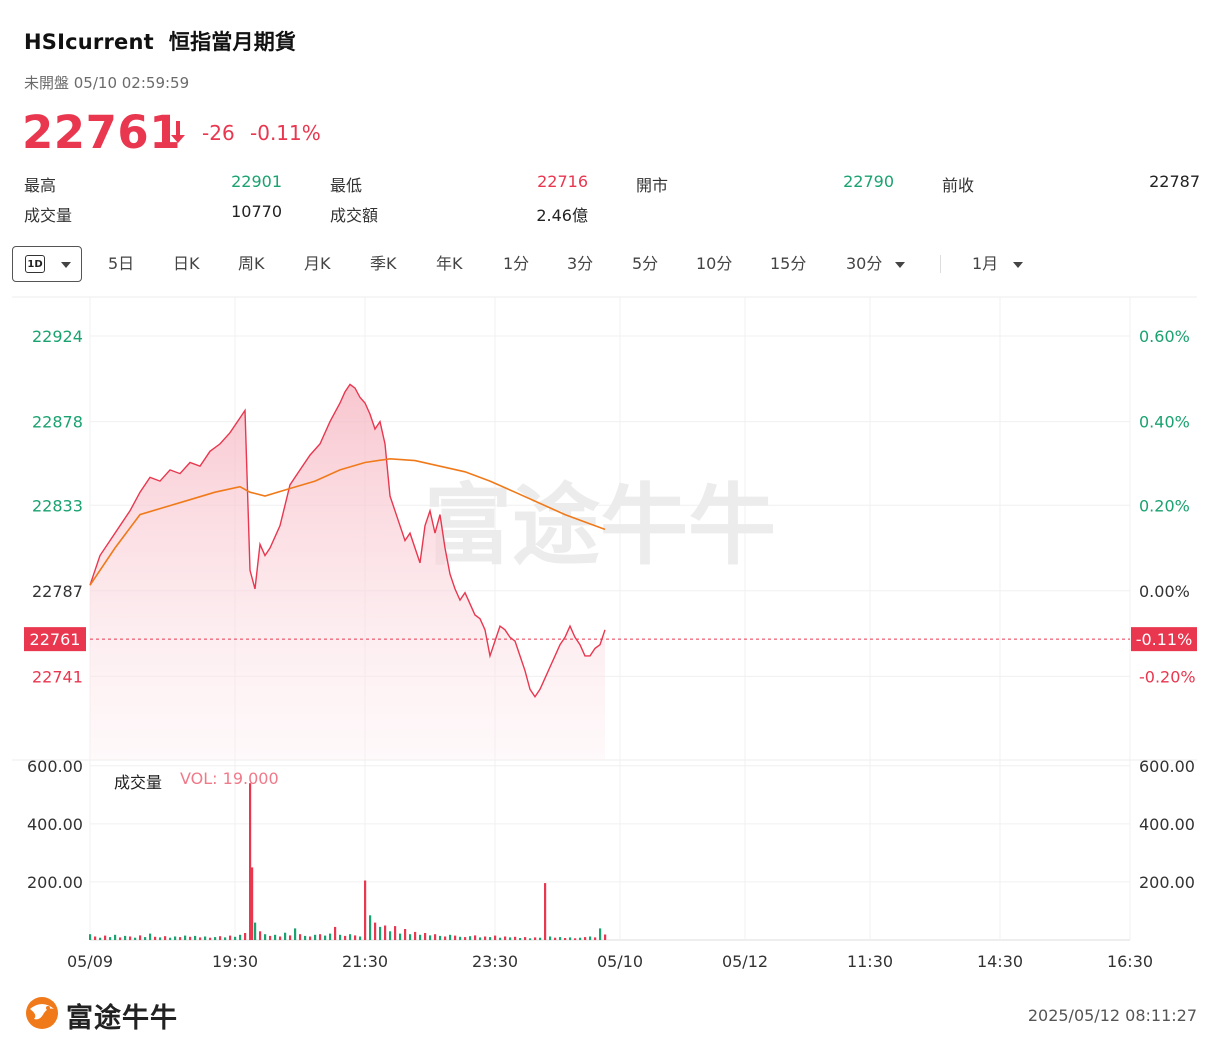 Image resolution: width=1221 pixels, height=1055 pixels. What do you see at coordinates (940, 264) in the screenshot?
I see `tab-divider` at bounding box center [940, 264].